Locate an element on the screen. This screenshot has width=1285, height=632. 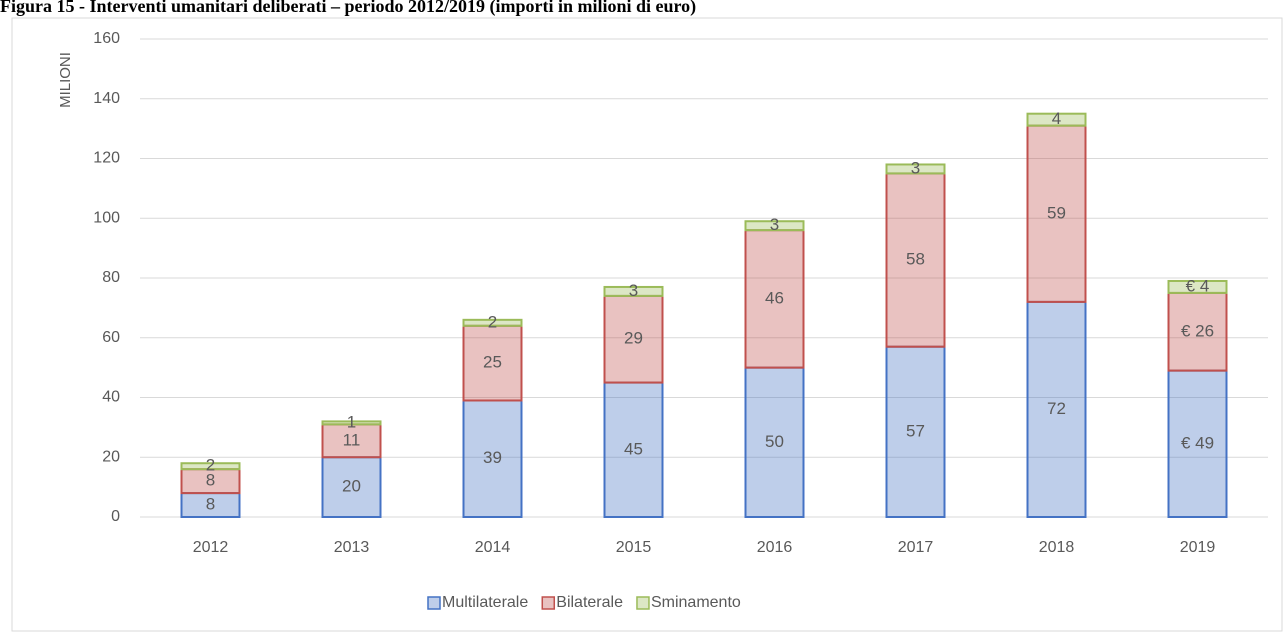
data-label: 29 is located at coordinates (633, 338).